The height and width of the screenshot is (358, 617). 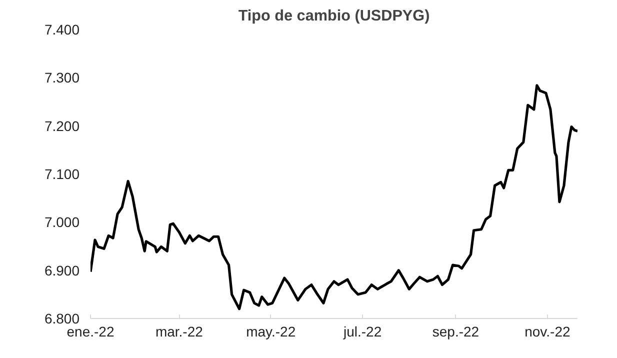 I want to click on x-tick-label: may.-22, so click(x=271, y=332).